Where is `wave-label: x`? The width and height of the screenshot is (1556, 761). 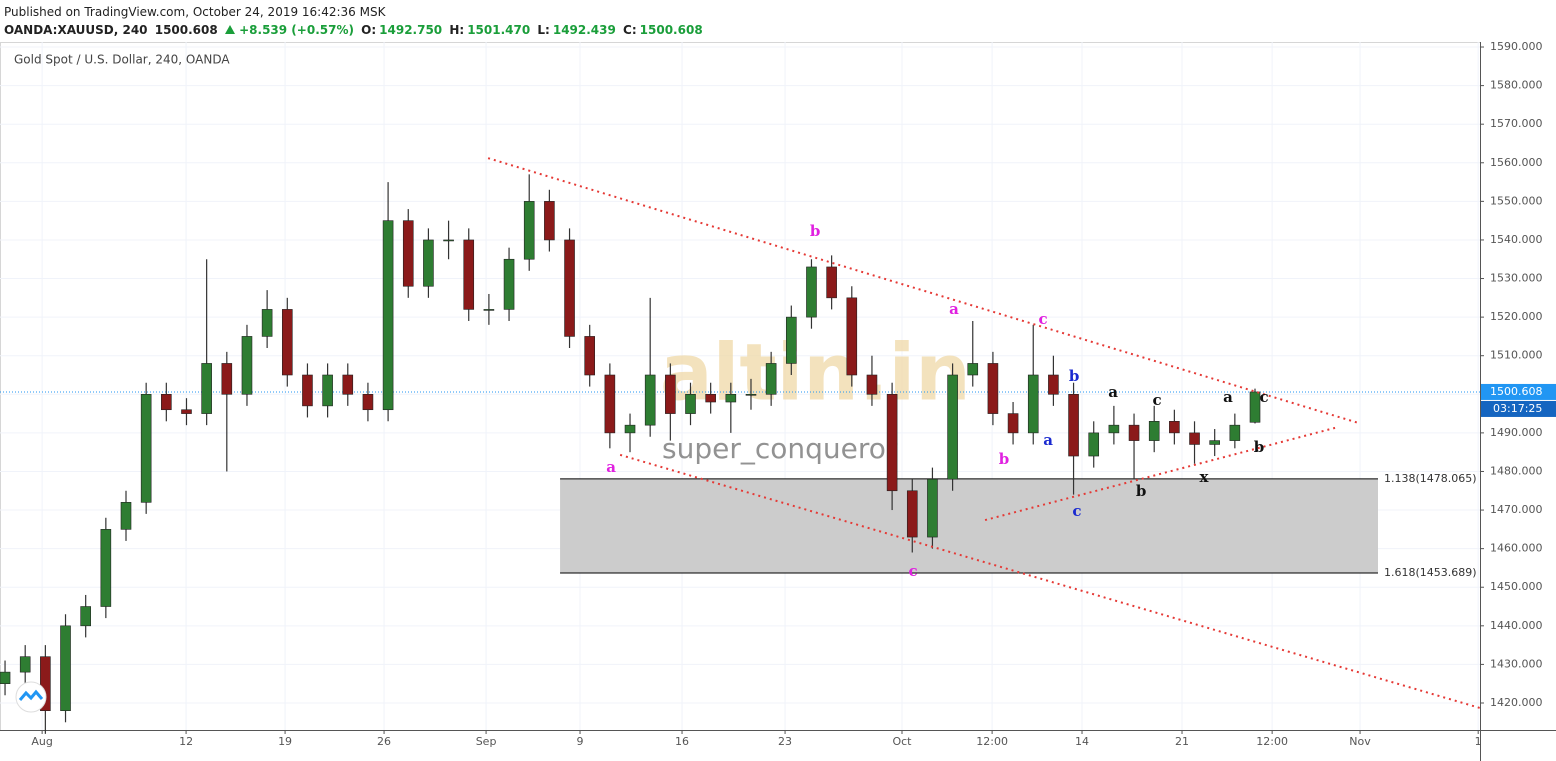 wave-label: x is located at coordinates (1205, 477).